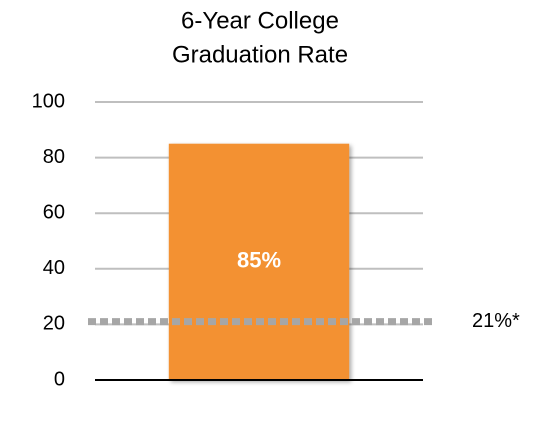 Image resolution: width=560 pixels, height=422 pixels. Describe the element at coordinates (54, 324) in the screenshot. I see `y-tick-label: 20` at that location.